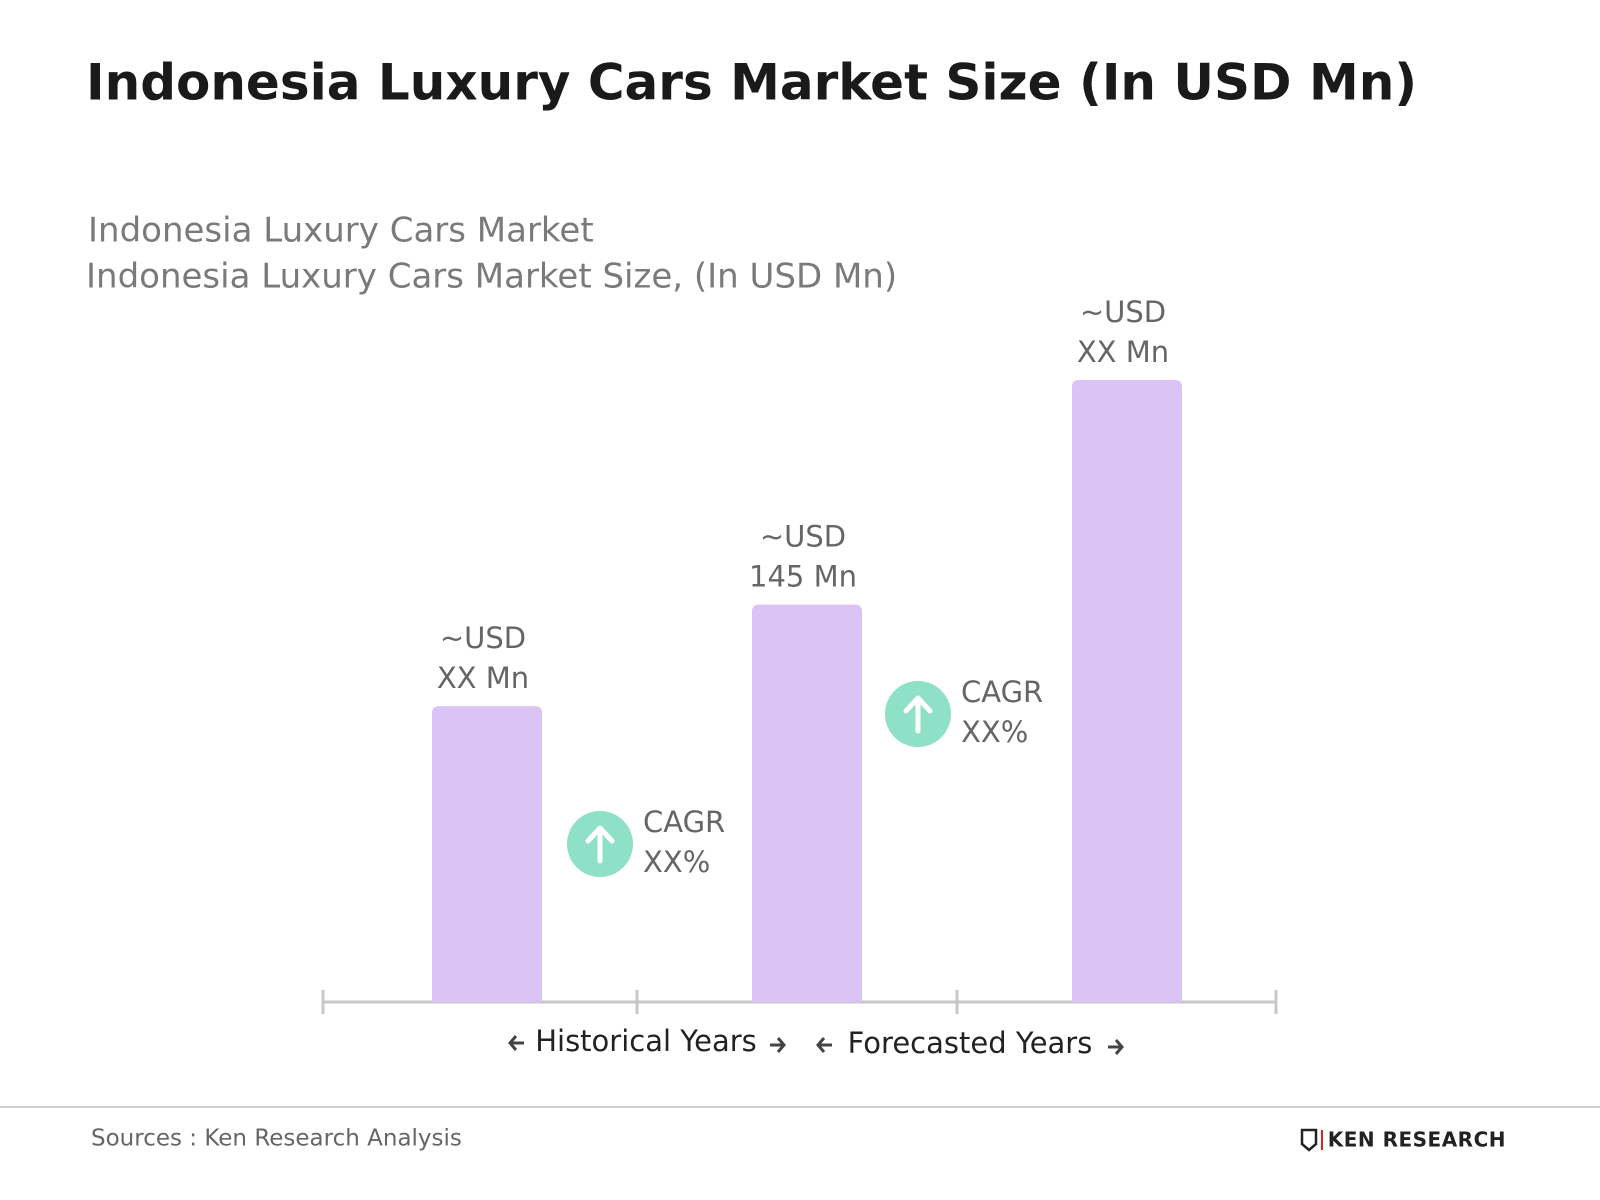 The height and width of the screenshot is (1200, 1600). What do you see at coordinates (1309, 1140) in the screenshot?
I see `brand-icon` at bounding box center [1309, 1140].